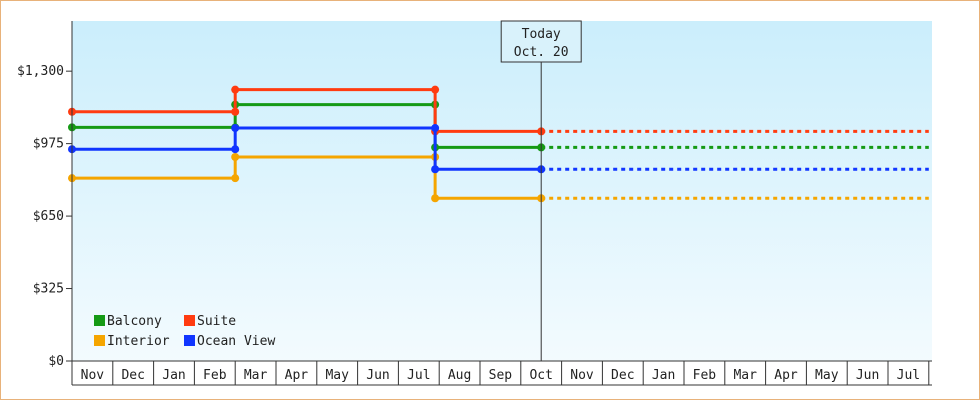 The image size is (980, 401). What do you see at coordinates (541, 34) in the screenshot?
I see `today-label: Today` at bounding box center [541, 34].